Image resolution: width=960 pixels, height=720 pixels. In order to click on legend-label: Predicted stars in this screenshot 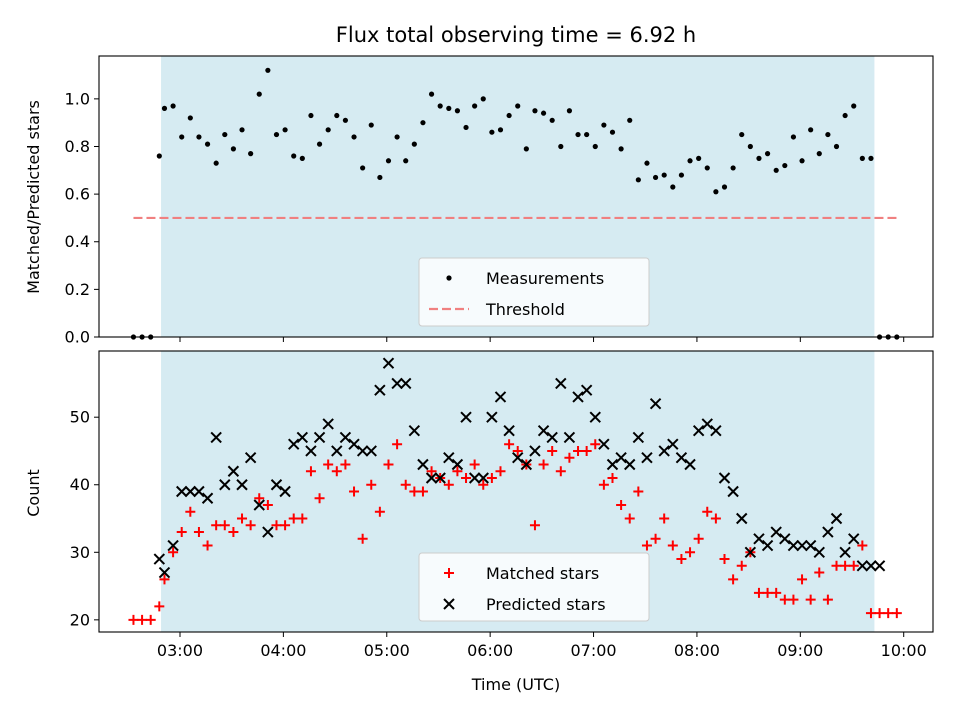, I will do `click(546, 604)`.